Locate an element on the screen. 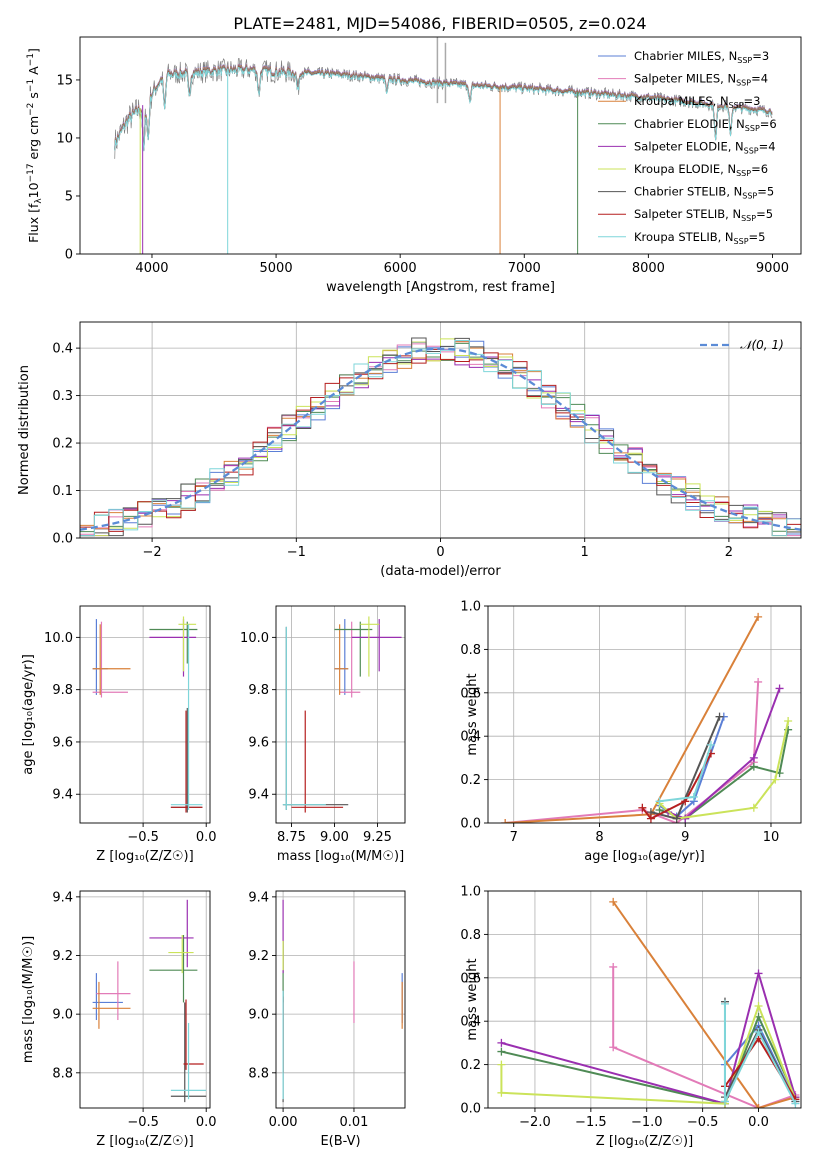  residuals-ytick-label: 0.1 is located at coordinates (62, 491).